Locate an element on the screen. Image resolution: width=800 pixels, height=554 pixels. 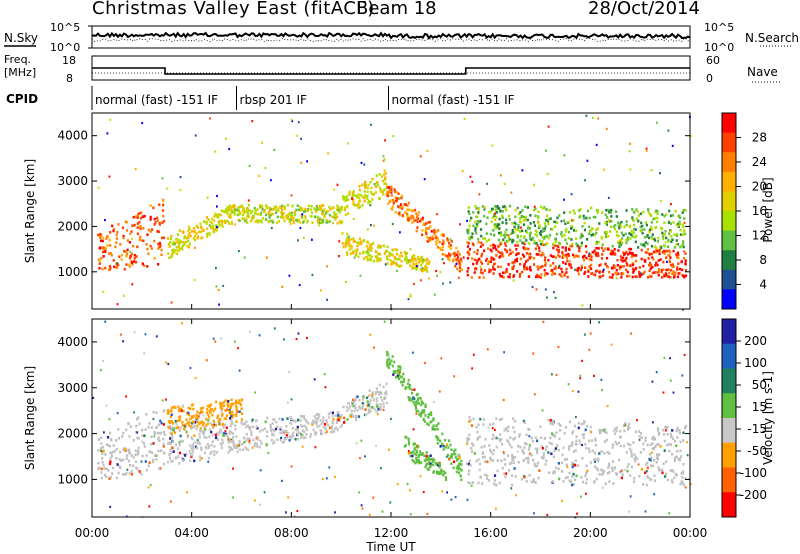
nsearch-tick-top: 10^5 is located at coordinates (719, 27).